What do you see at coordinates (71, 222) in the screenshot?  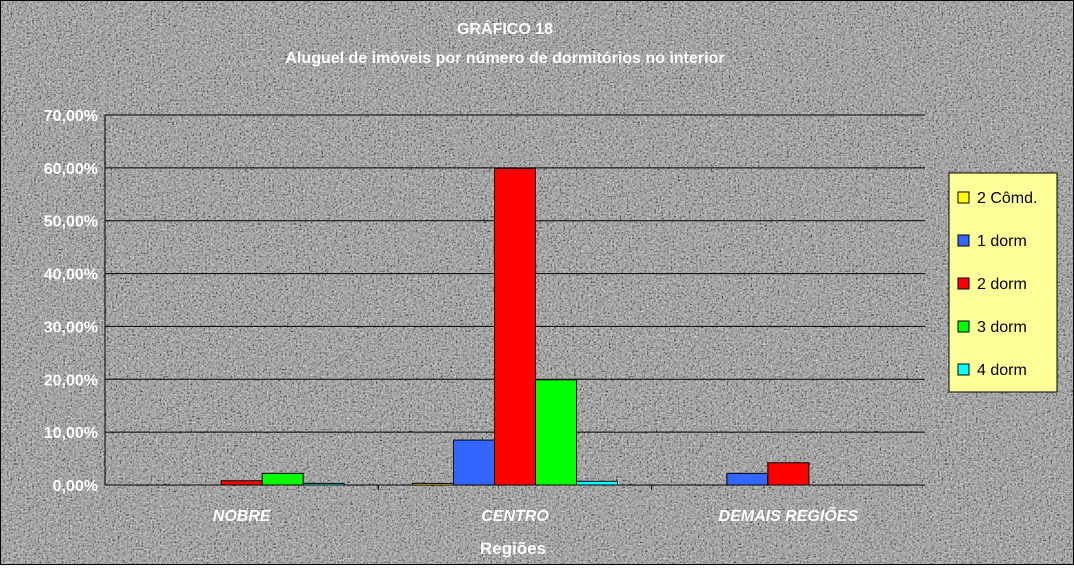 I see `y-tick-label: 50,00%` at bounding box center [71, 222].